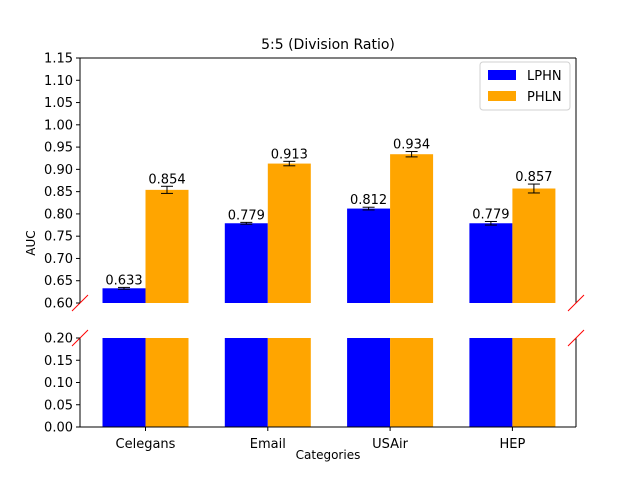 This screenshot has height=480, width=640. Describe the element at coordinates (166, 179) in the screenshot. I see `data-label: 0.854` at that location.